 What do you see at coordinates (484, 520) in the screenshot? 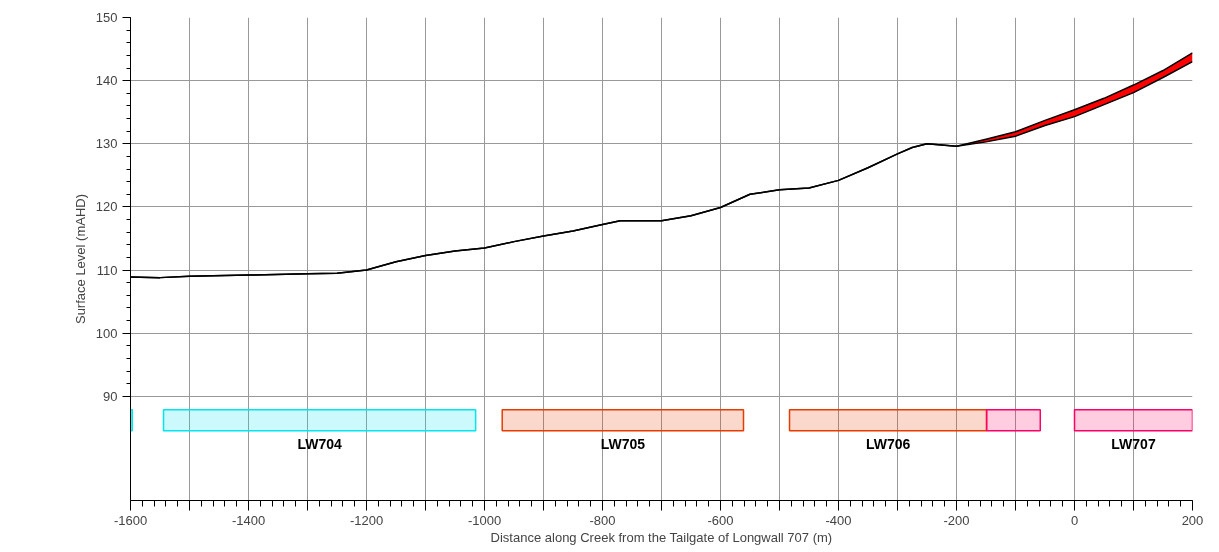
I see `x-tick-label: -1000` at bounding box center [484, 520].